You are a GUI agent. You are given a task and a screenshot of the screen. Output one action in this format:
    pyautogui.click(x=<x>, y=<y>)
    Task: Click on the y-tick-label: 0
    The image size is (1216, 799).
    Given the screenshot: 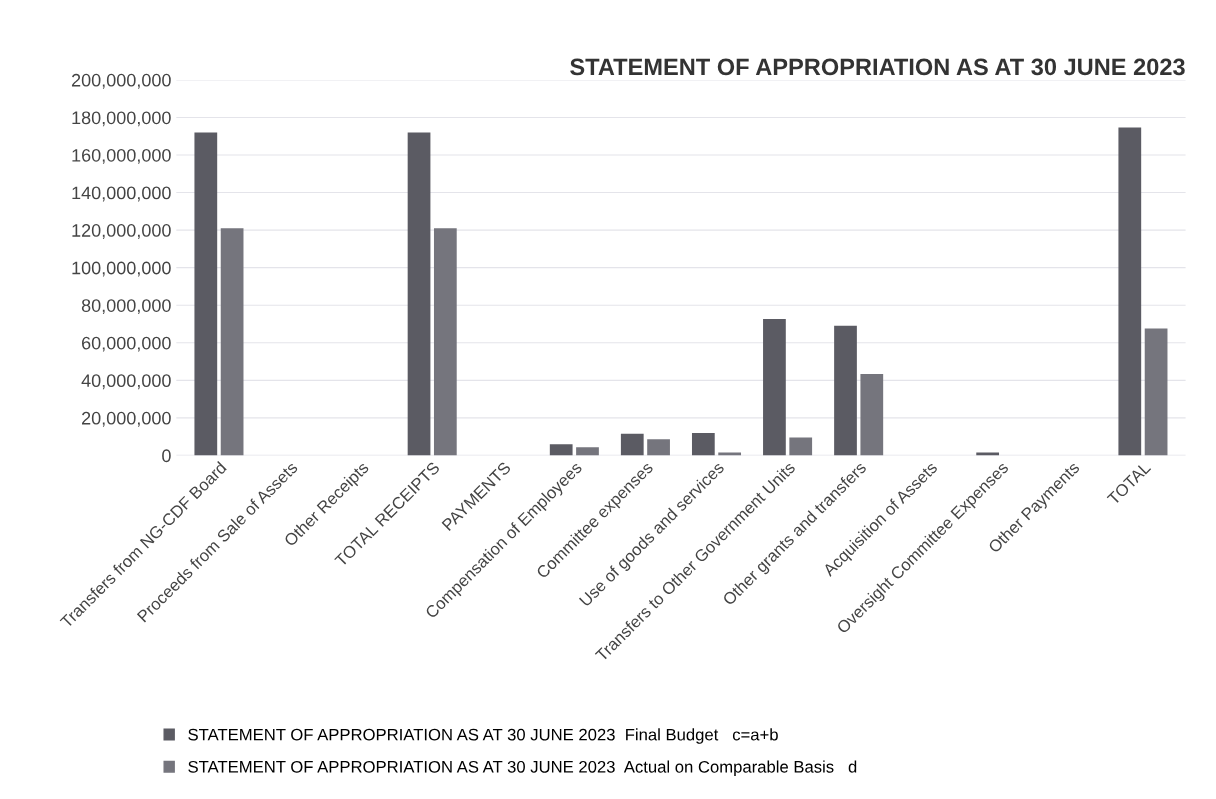 What is the action you would take?
    pyautogui.click(x=166, y=456)
    